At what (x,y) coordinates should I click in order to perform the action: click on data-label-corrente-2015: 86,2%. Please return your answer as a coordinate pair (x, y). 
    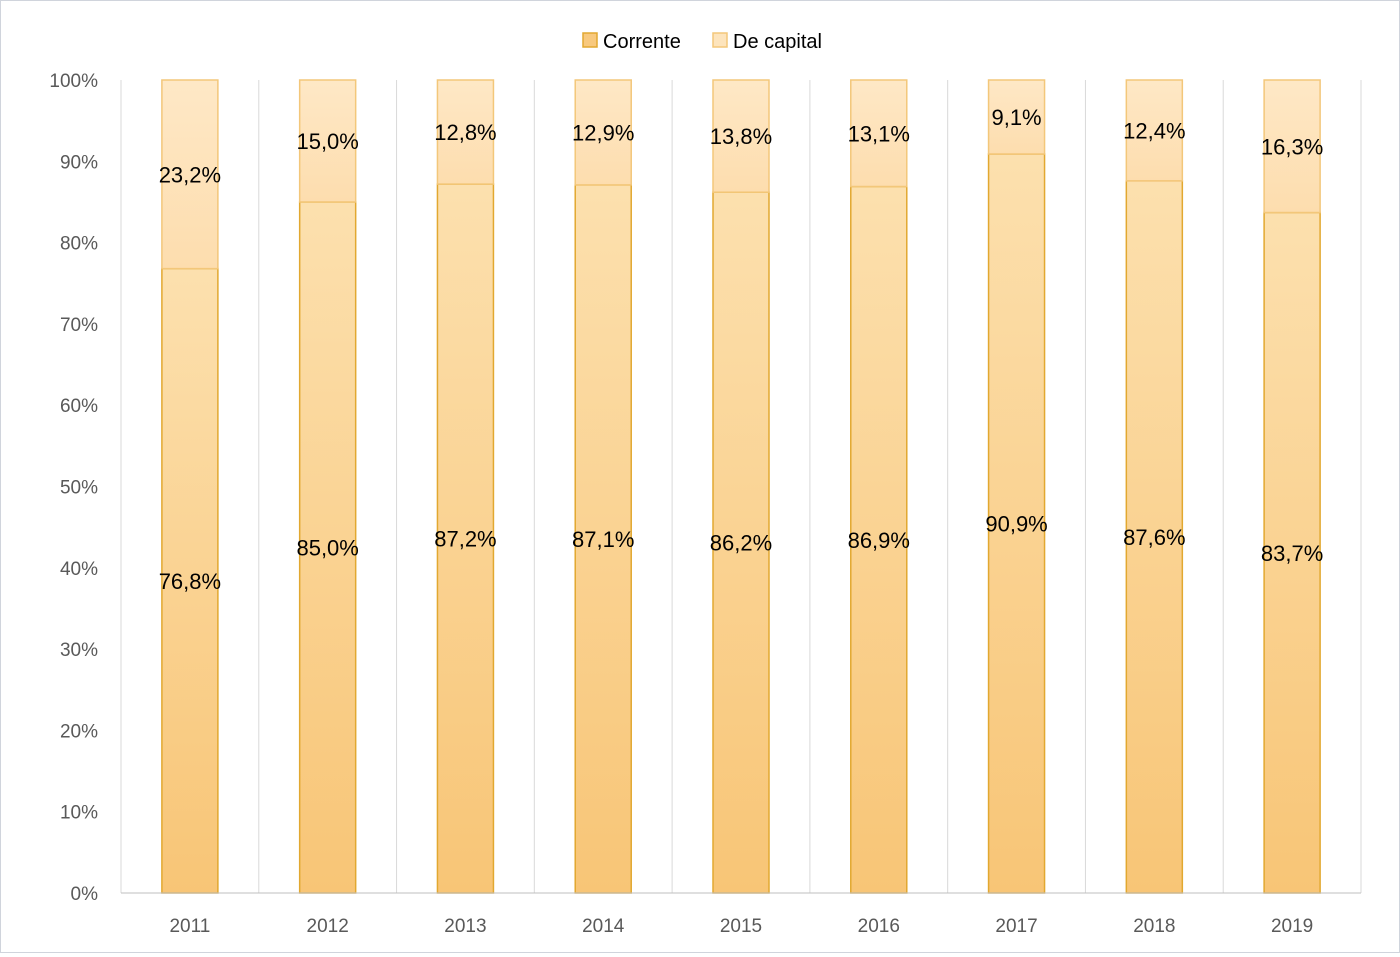
    Looking at the image, I should click on (741, 543).